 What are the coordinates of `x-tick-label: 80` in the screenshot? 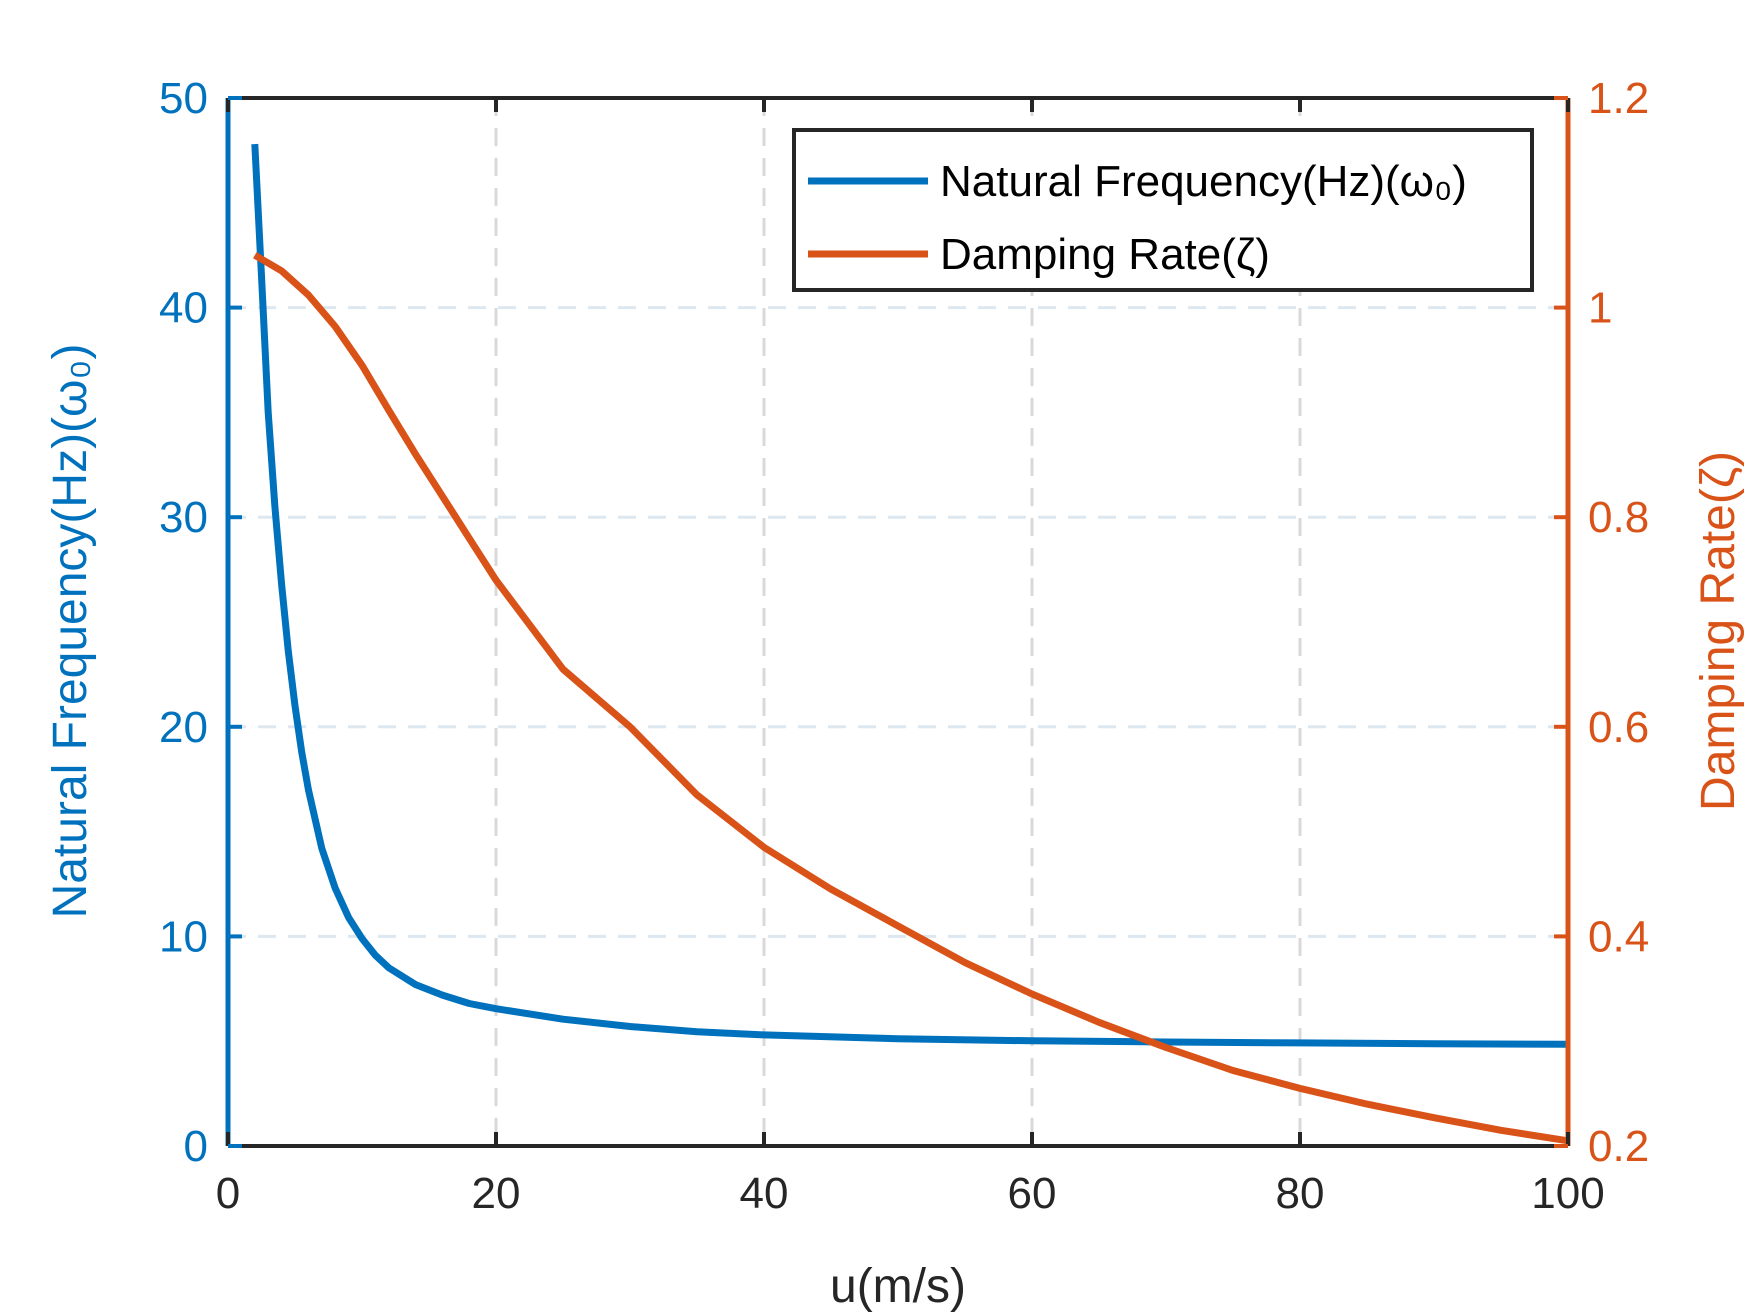 It's located at (1300, 1193).